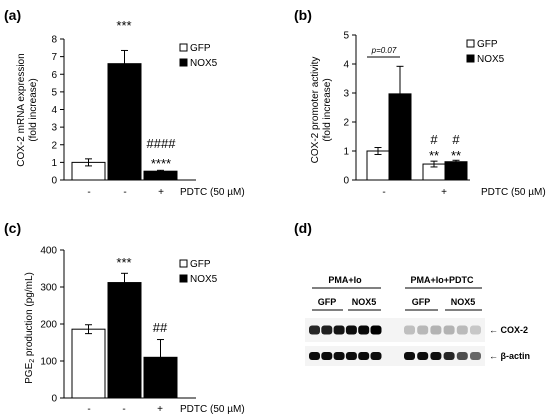  What do you see at coordinates (200, 48) in the screenshot?
I see `panel-a-legend-gfp-label: GFP` at bounding box center [200, 48].